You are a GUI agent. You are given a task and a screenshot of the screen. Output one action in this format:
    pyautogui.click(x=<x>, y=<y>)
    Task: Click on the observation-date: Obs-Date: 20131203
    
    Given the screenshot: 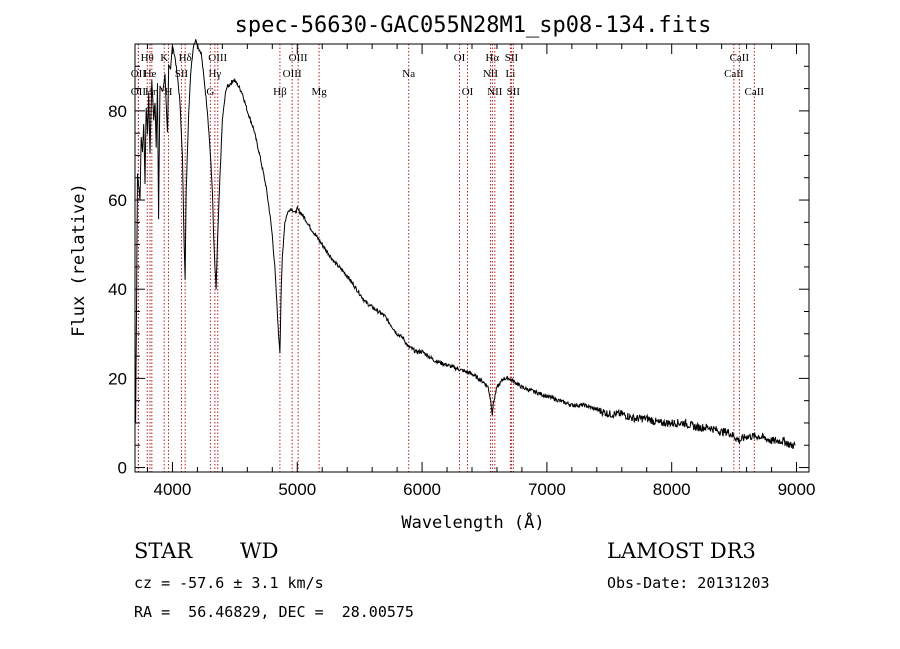 What is the action you would take?
    pyautogui.click(x=688, y=583)
    